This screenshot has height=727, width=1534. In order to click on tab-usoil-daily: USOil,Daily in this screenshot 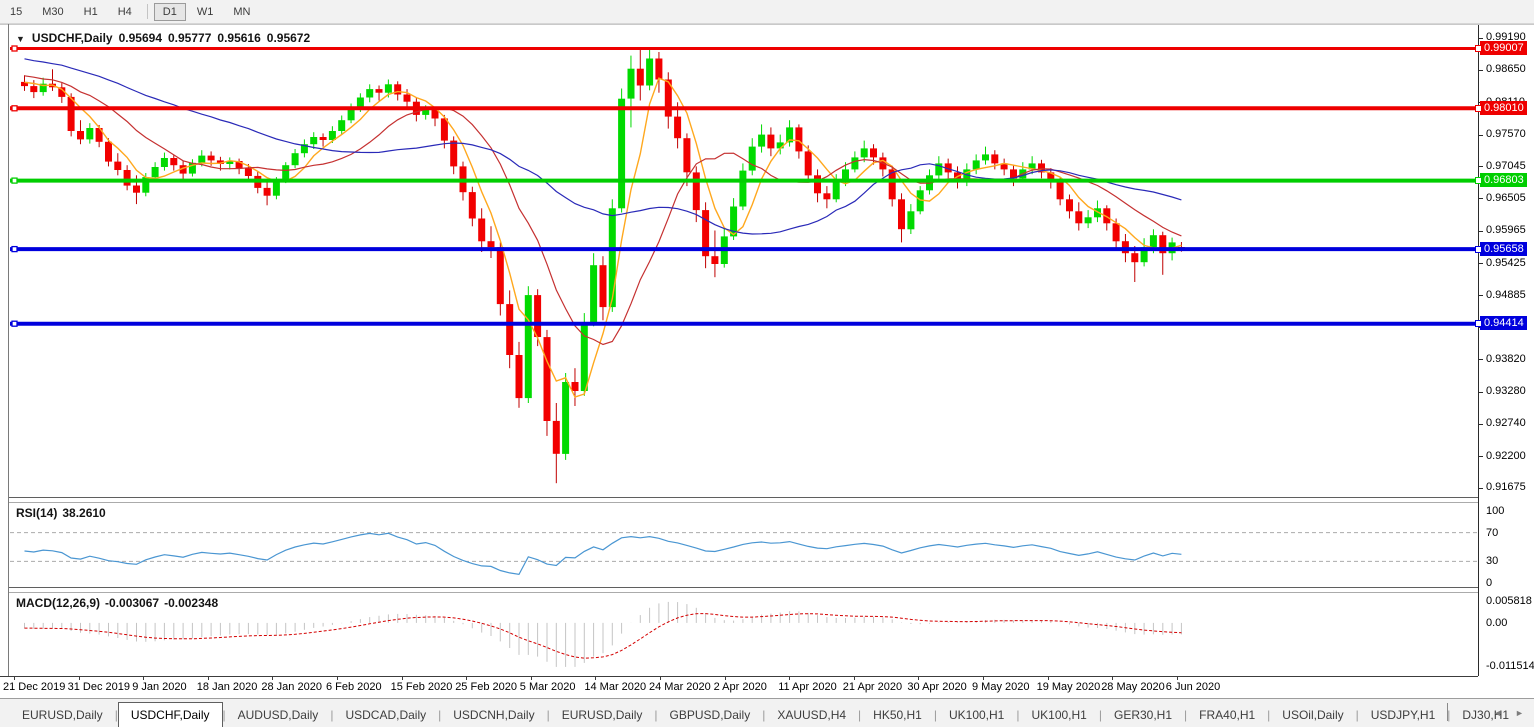, I will do `click(1313, 715)`.